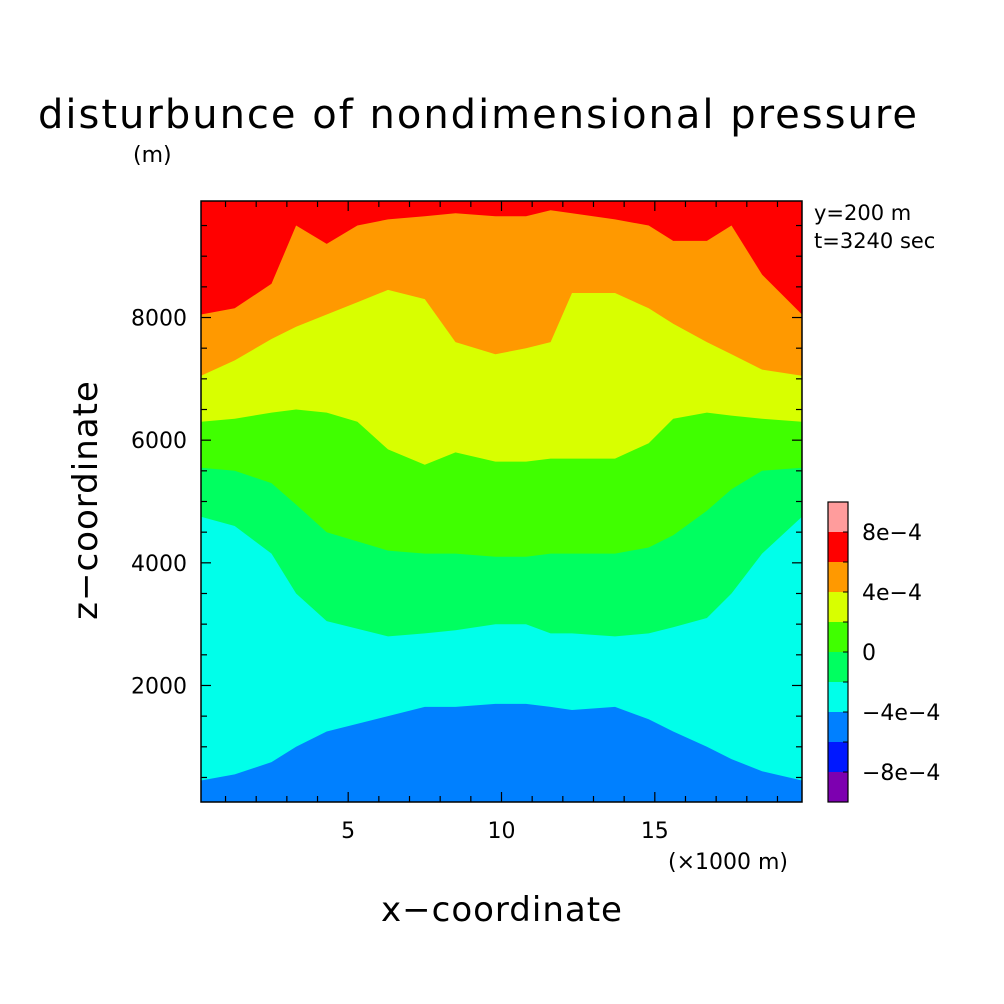 This screenshot has height=1004, width=1004. I want to click on x-tick-label: 10, so click(502, 831).